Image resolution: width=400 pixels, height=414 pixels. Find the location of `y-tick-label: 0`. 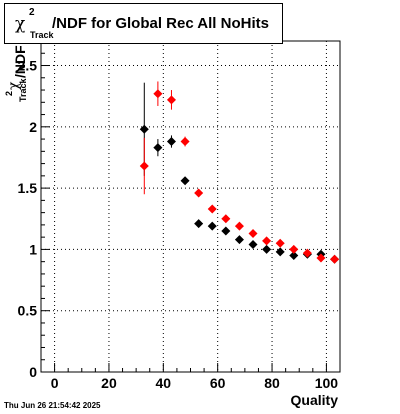

y-tick-label: 0 is located at coordinates (33, 372).